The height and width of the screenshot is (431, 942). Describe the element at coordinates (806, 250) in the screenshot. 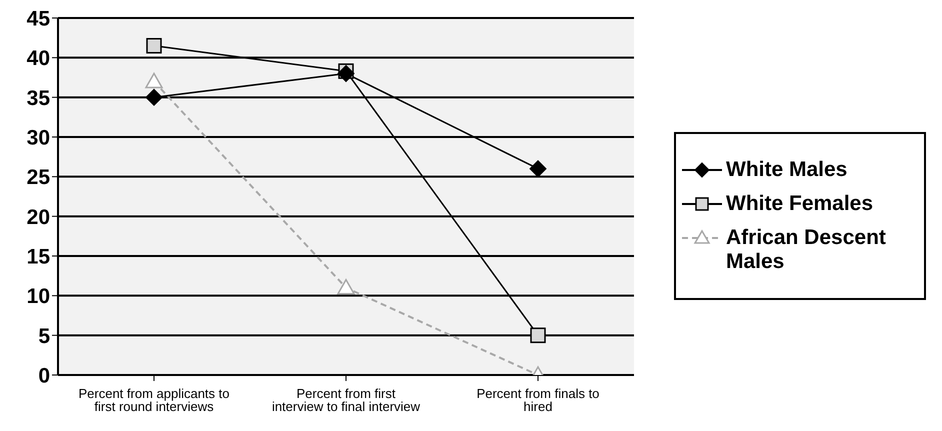

I see `legend-label: African Descent Males` at that location.